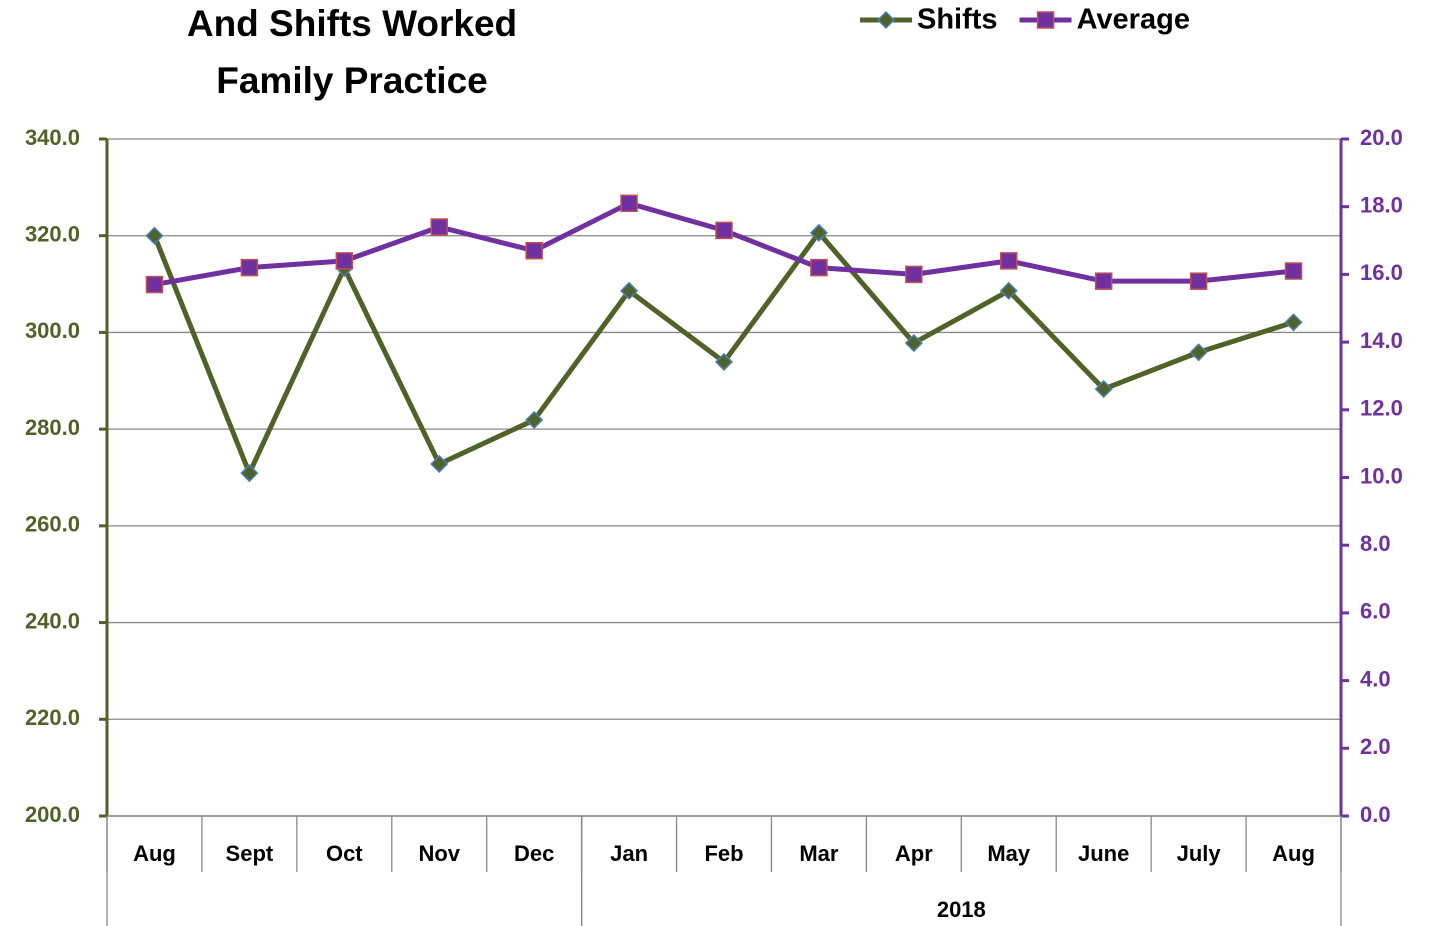 Image resolution: width=1429 pixels, height=926 pixels. What do you see at coordinates (819, 853) in the screenshot?
I see `x-tick-label: Mar` at bounding box center [819, 853].